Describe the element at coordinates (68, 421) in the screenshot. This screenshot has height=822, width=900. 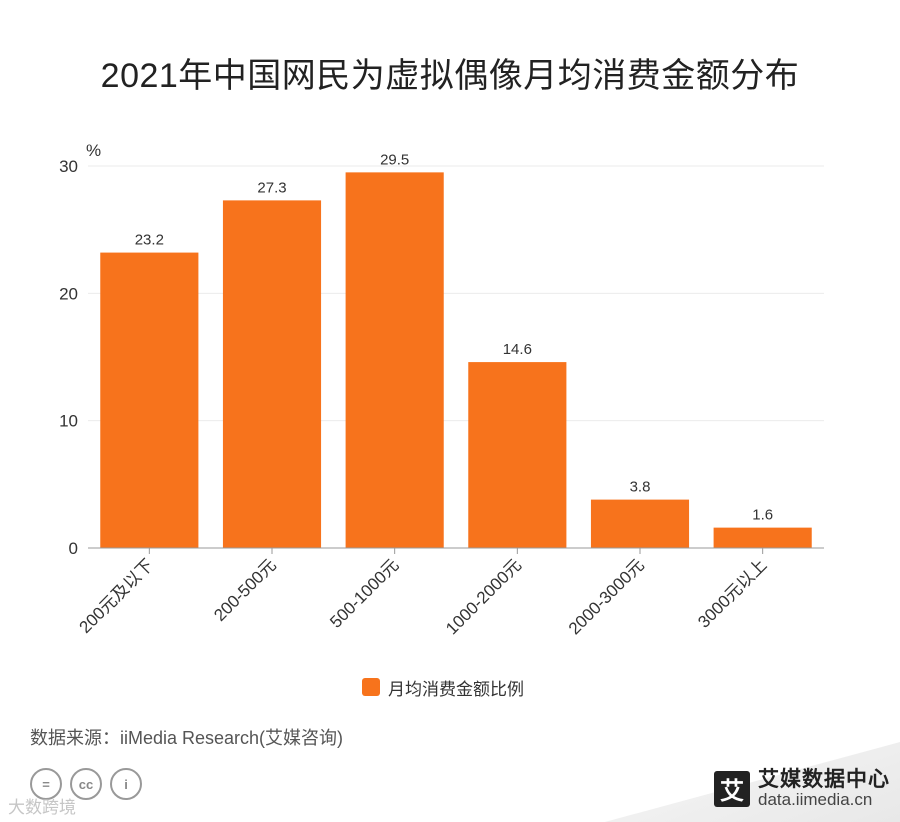
I see `y-tick-label: 10` at that location.